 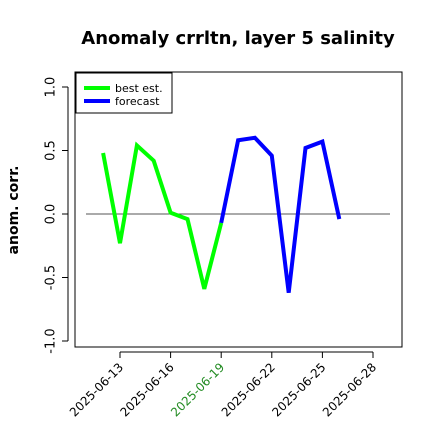 I want to click on y-tick-label: -1.0, so click(x=51, y=340).